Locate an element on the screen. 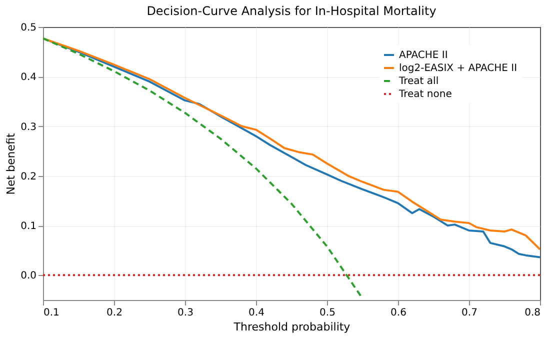  legend-label: log2-EASIX + APACHE II is located at coordinates (458, 68).